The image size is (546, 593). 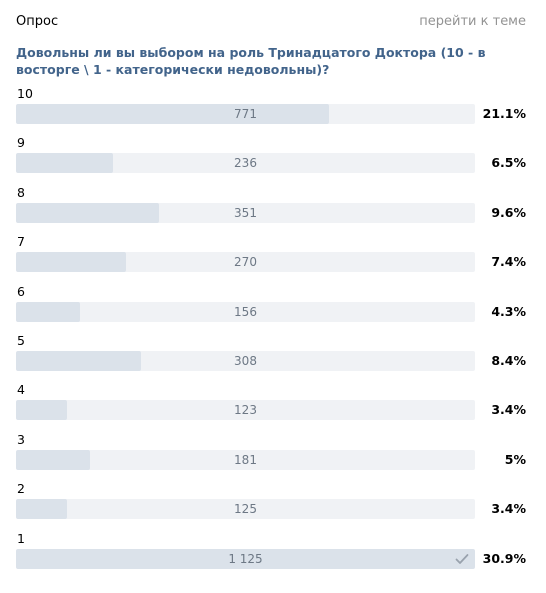 I want to click on option-label: 3, so click(x=21, y=439).